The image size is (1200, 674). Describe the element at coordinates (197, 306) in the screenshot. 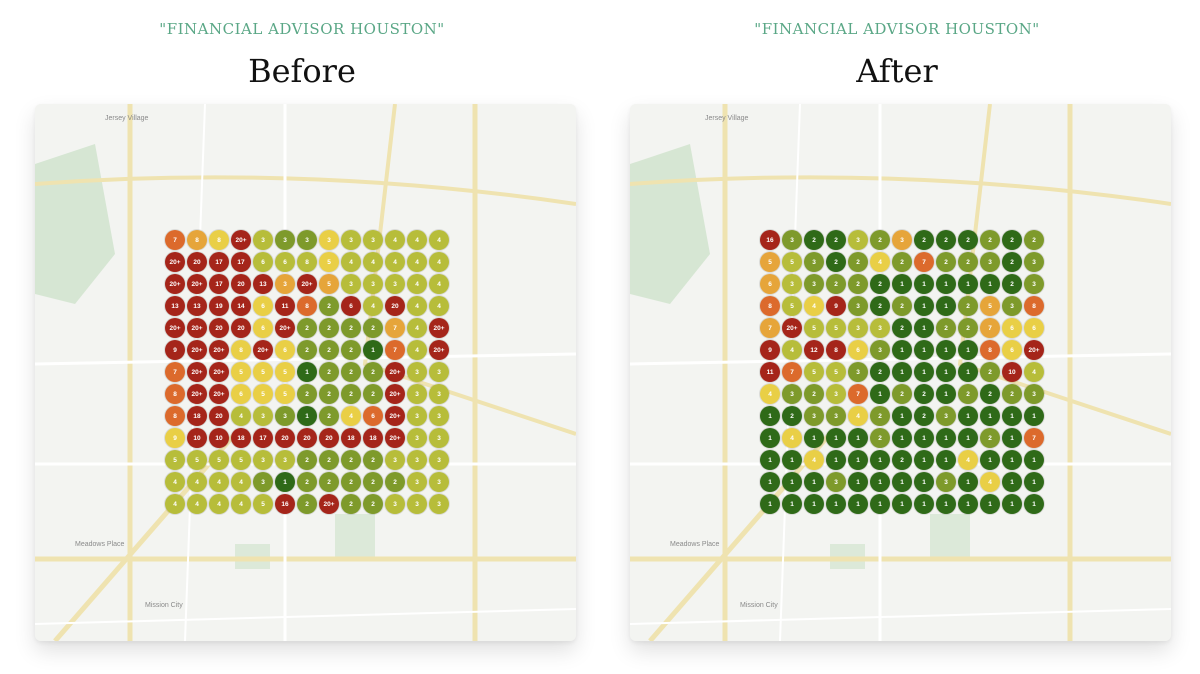

I see `rank-marker: 13` at that location.